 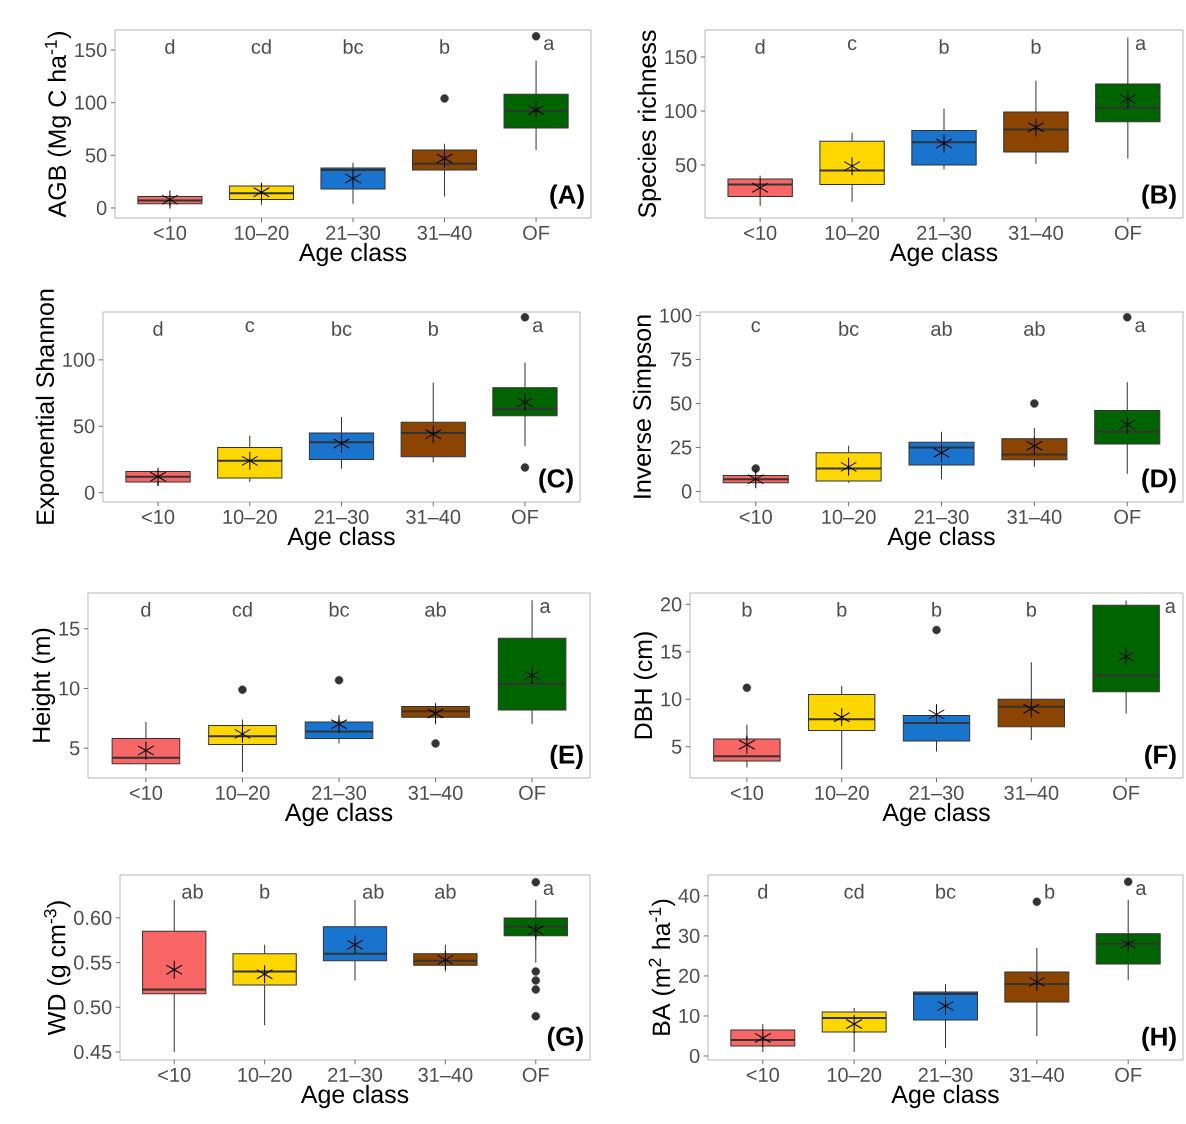 What do you see at coordinates (662, 967) in the screenshot?
I see `y-axis-title: BA (m$^{2}$ ha$^{-1}$)` at bounding box center [662, 967].